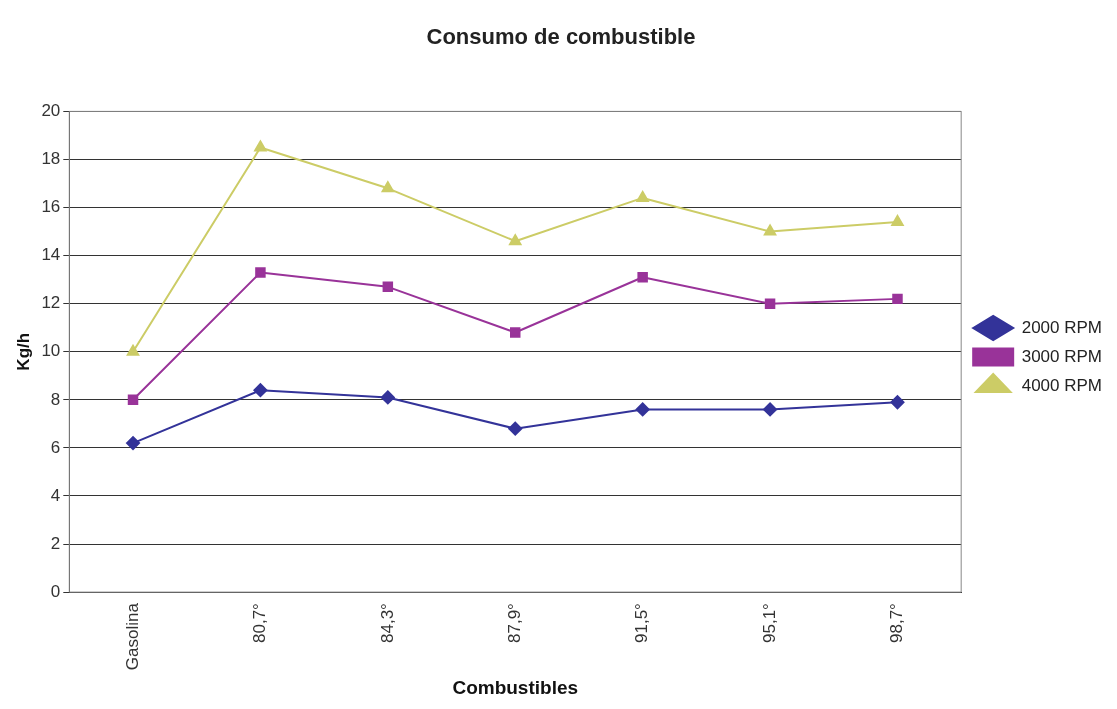 Image resolution: width=1117 pixels, height=709 pixels. Describe the element at coordinates (132, 636) in the screenshot. I see `x-tick-label: Gasolina` at that location.